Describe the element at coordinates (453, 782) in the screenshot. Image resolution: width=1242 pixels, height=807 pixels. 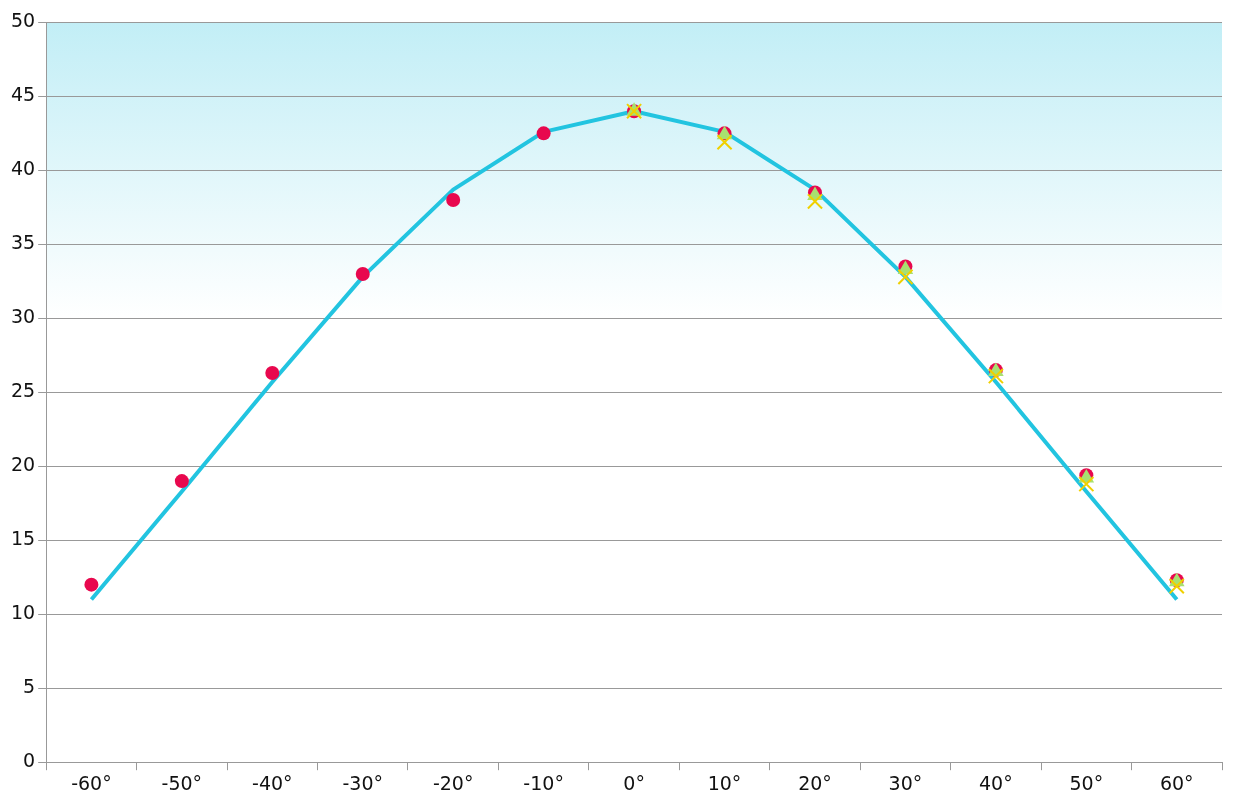
I see `x-tick-label: -20°` at that location.